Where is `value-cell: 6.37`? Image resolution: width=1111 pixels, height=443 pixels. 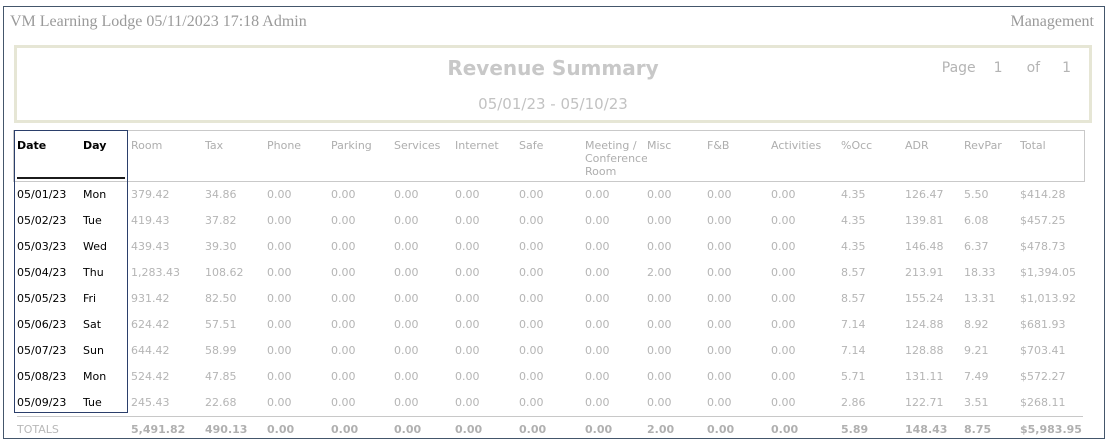
value-cell: 6.37 is located at coordinates (976, 246).